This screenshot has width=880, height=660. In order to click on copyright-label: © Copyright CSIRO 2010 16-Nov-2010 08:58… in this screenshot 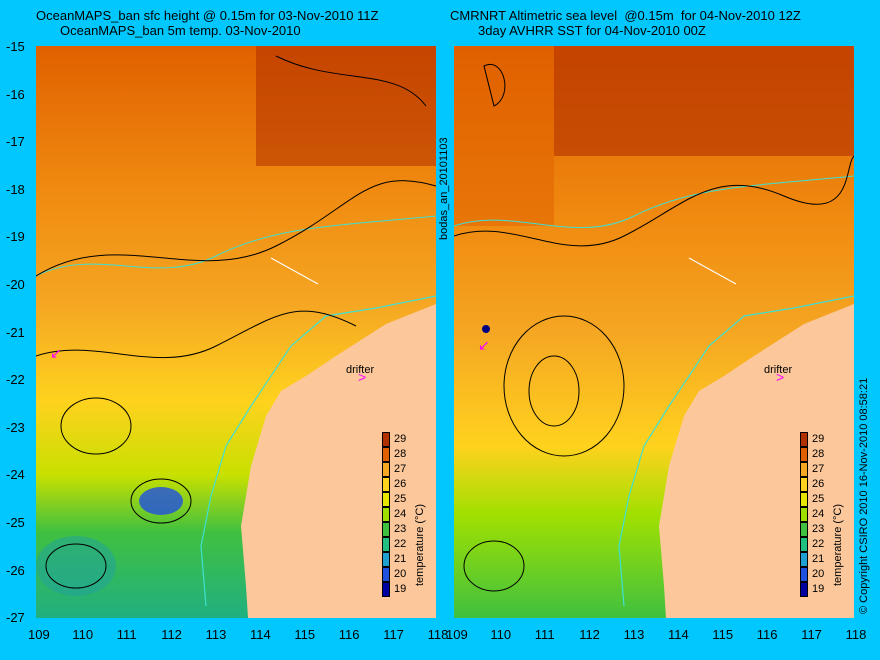, I will do `click(864, 495)`.